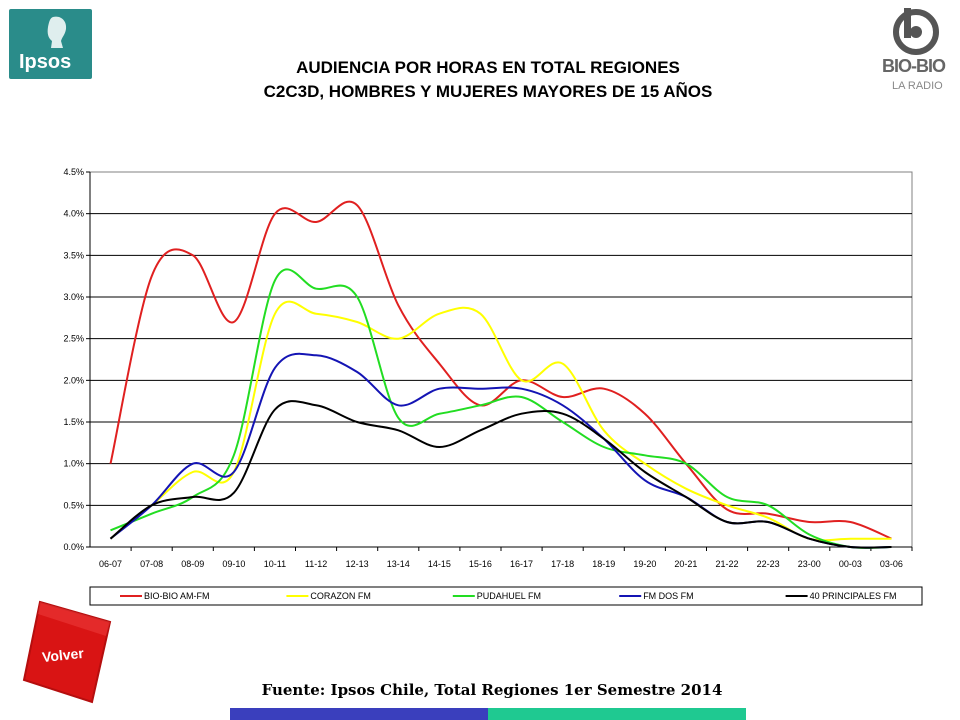  What do you see at coordinates (316, 564) in the screenshot?
I see `x-tick-label: 11-12` at bounding box center [316, 564].